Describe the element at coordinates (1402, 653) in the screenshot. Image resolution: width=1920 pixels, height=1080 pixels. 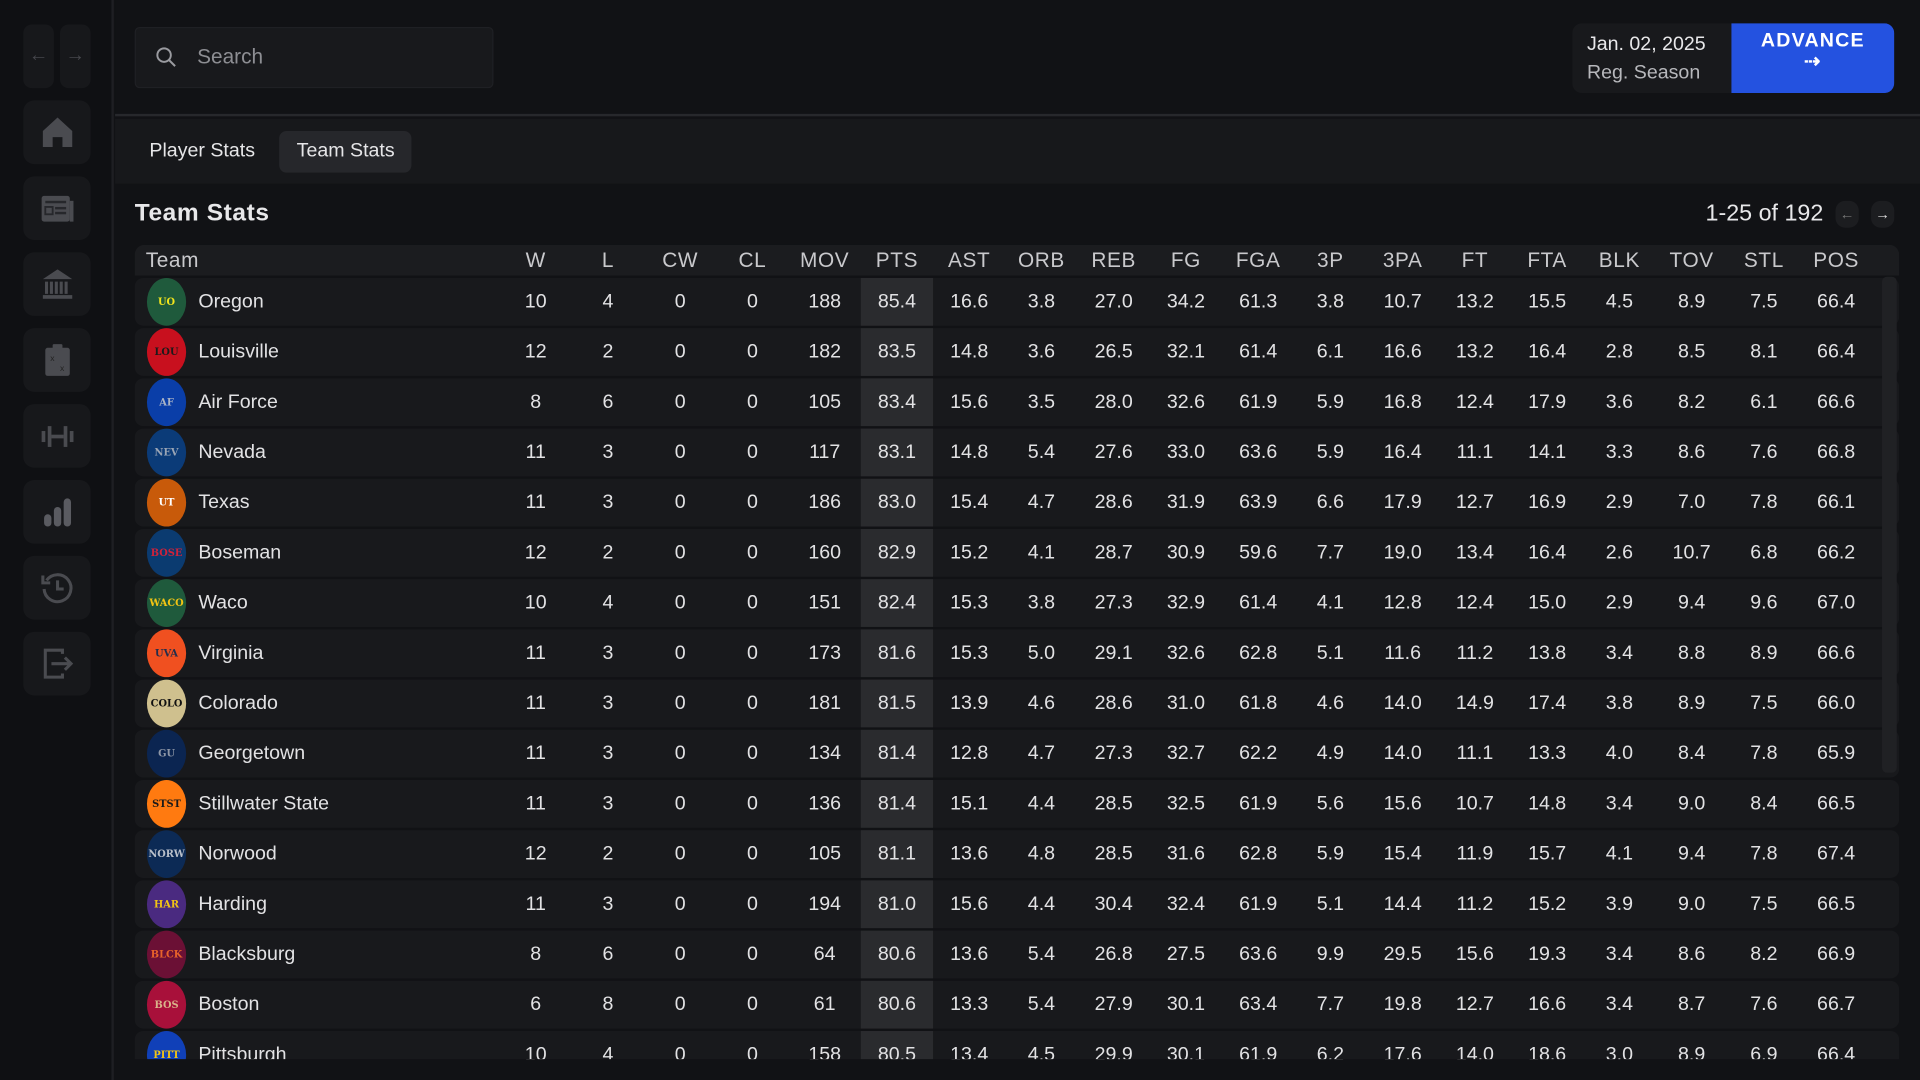
I see `stat-3pa: 11.6` at that location.